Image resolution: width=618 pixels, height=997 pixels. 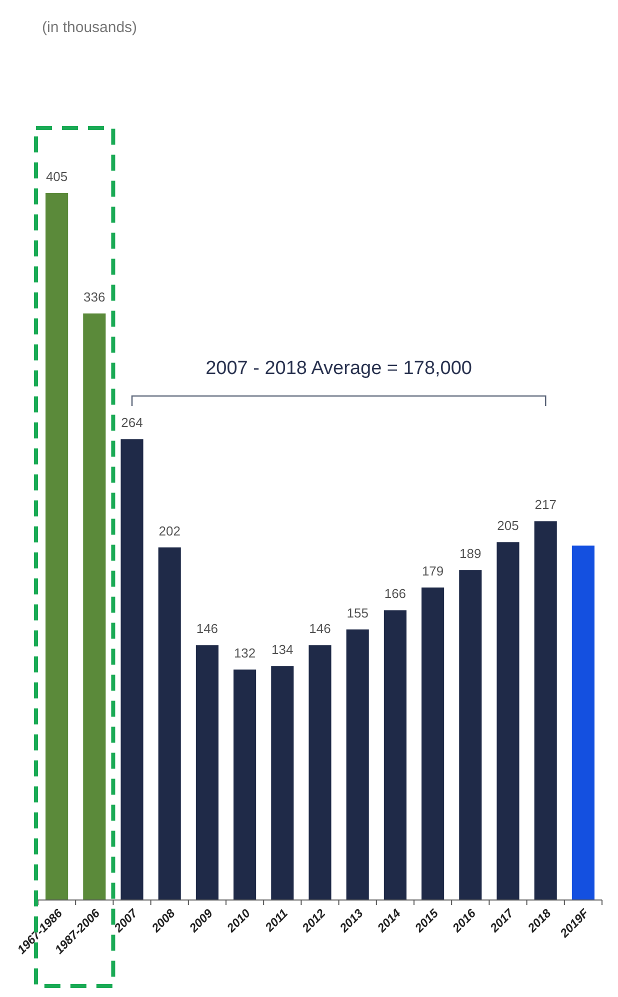 I want to click on annotation: 2007 - 2018 Average = 178,000, so click(x=339, y=368).